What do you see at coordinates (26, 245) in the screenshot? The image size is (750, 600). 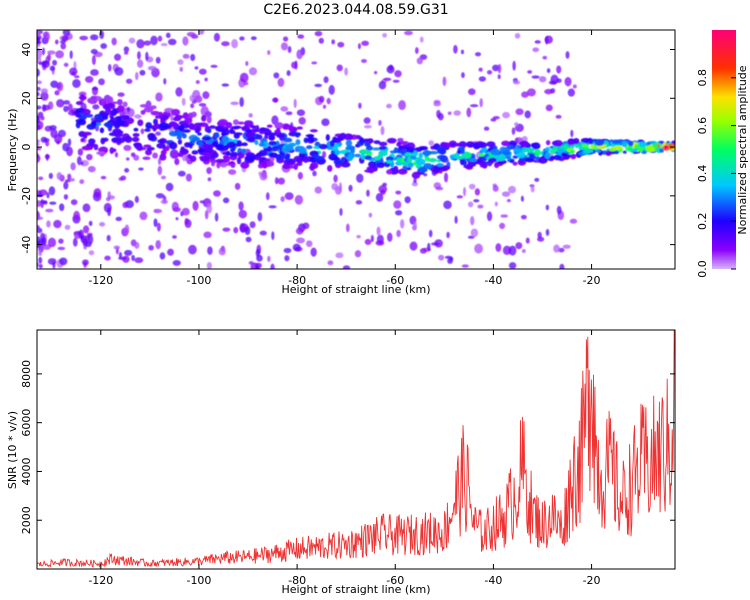 I see `y-tick-label: -40` at bounding box center [26, 245].